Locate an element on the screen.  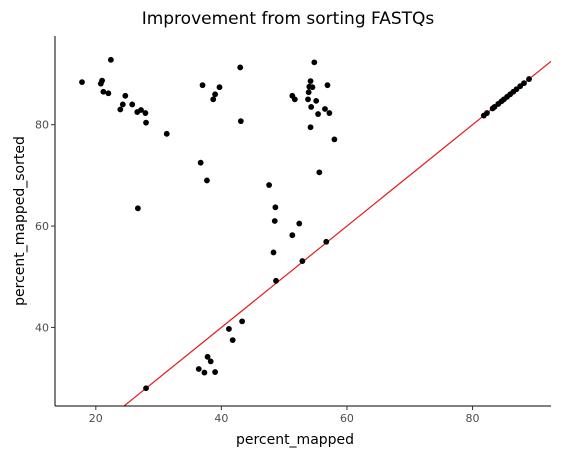
y-axis-title: percent_mapped_sorted is located at coordinates (20, 221).